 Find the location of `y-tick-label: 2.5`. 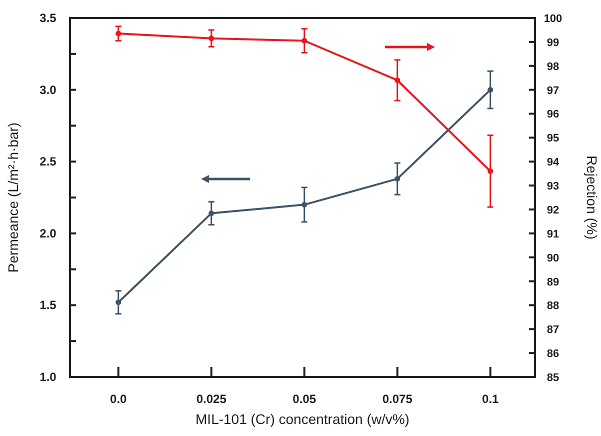

y-tick-label: 2.5 is located at coordinates (48, 161).